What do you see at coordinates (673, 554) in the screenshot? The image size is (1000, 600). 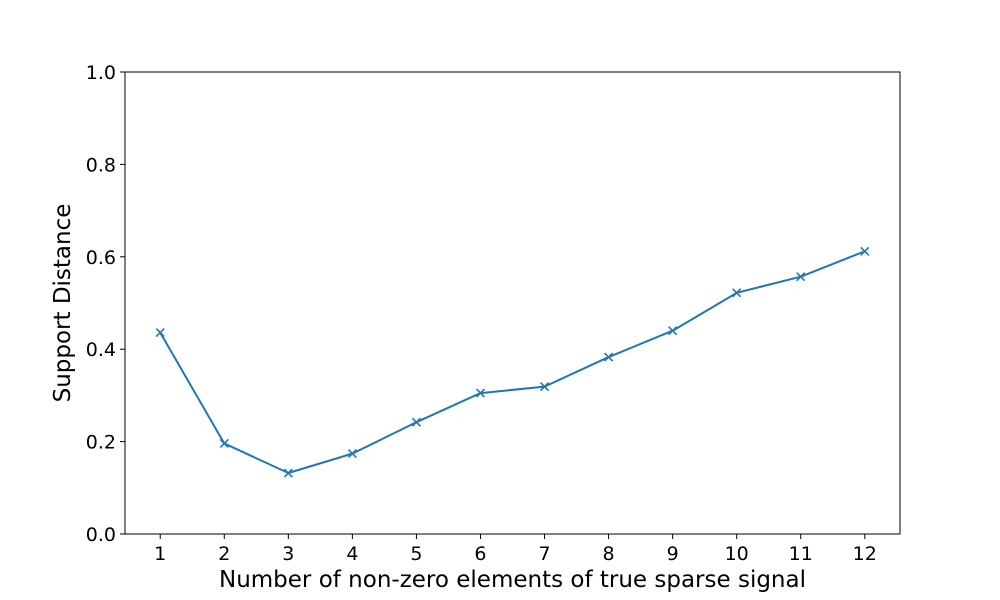 I see `x-tick-label: 9` at bounding box center [673, 554].